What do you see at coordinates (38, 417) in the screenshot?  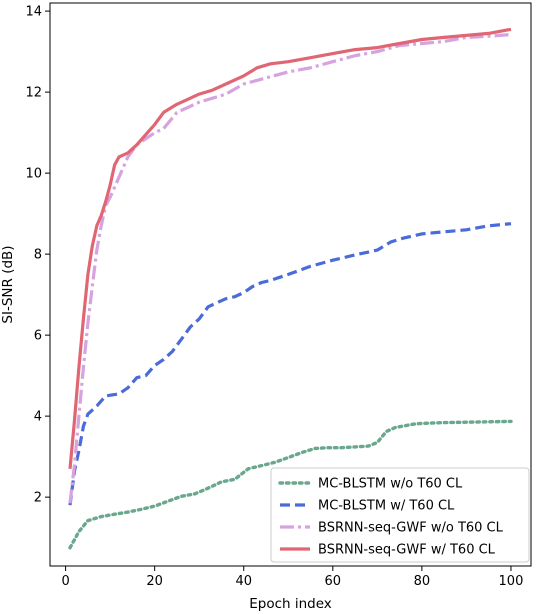 I see `y-tick-label: 4` at bounding box center [38, 417].